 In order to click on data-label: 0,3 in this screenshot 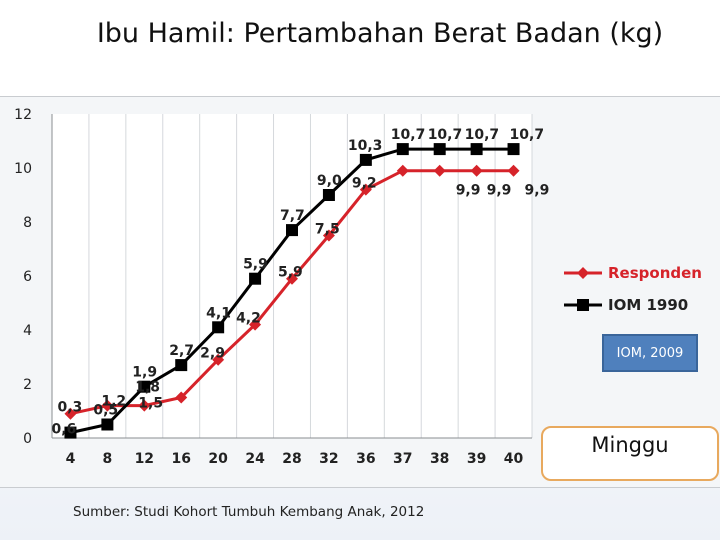, I will do `click(69, 408)`.